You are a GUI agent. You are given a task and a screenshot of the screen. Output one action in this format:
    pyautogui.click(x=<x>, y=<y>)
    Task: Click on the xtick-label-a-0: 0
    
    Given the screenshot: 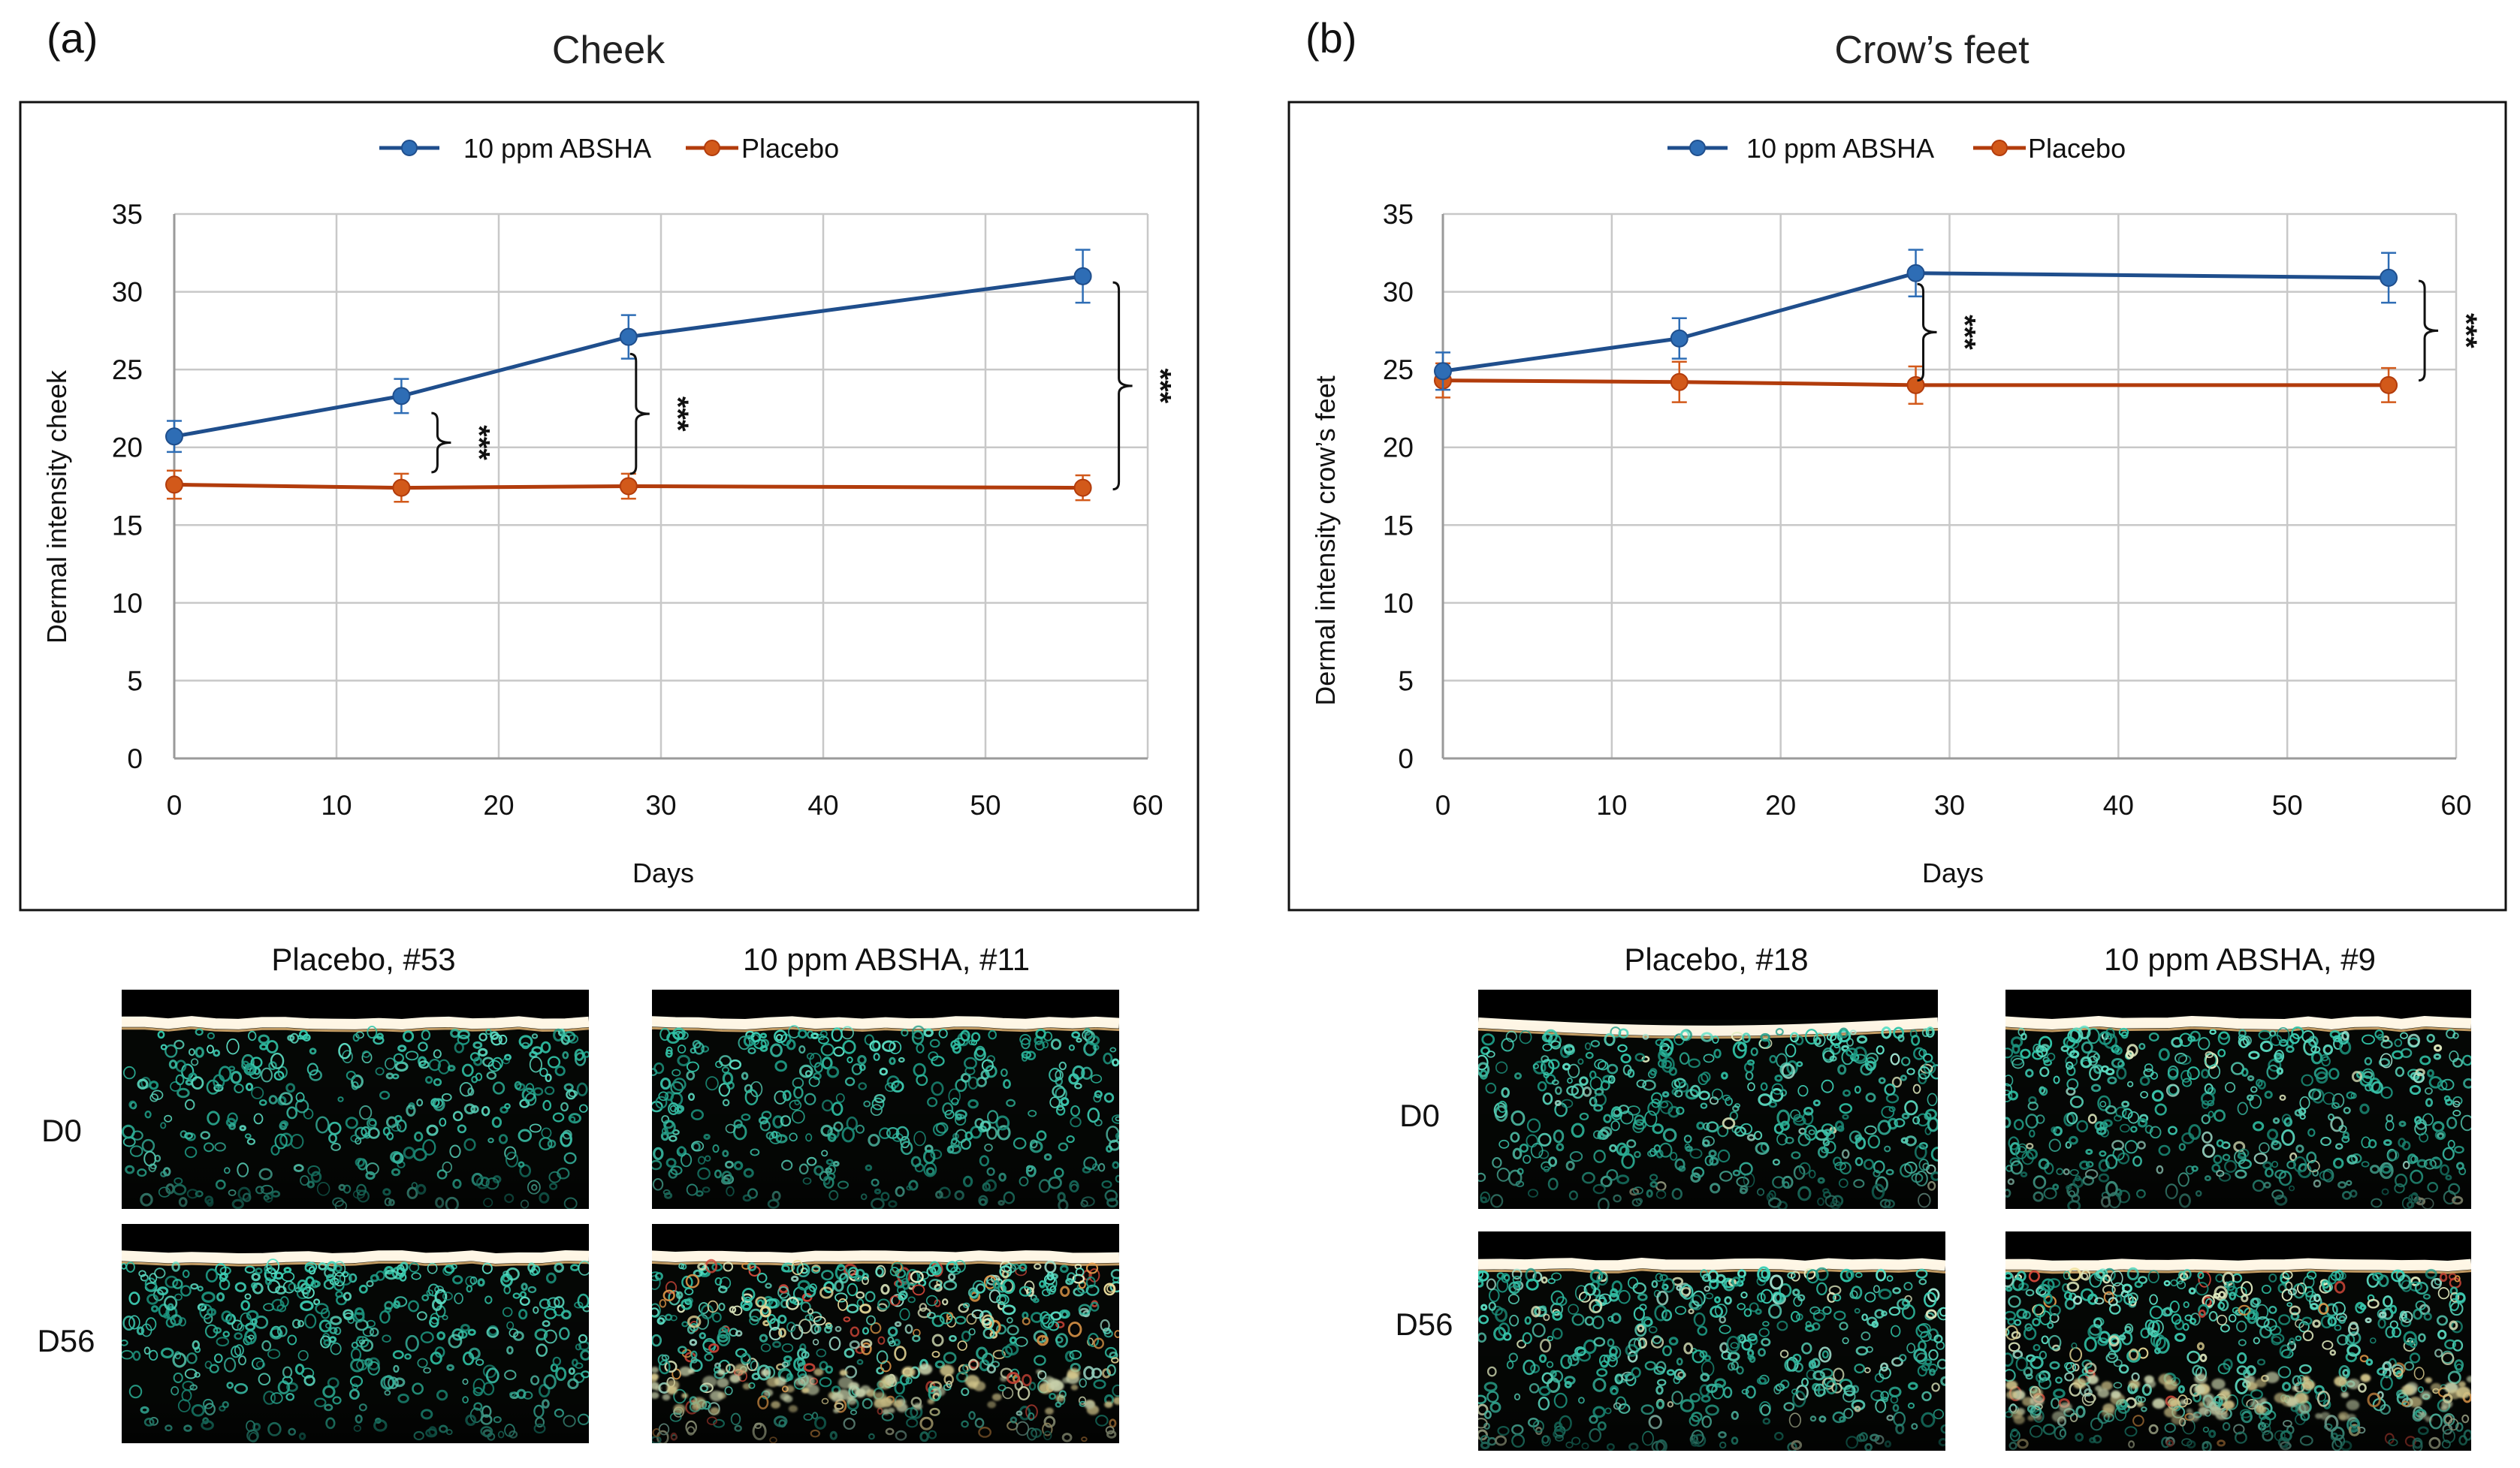 What is the action you would take?
    pyautogui.click(x=175, y=806)
    